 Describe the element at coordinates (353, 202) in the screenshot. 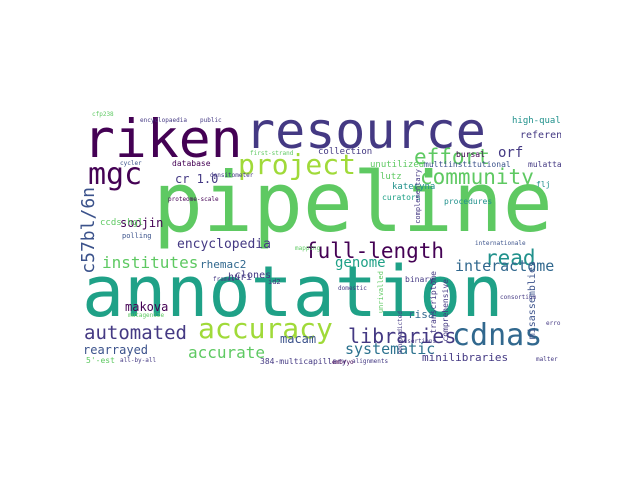

I see `word-pipeline: pipeline` at that location.